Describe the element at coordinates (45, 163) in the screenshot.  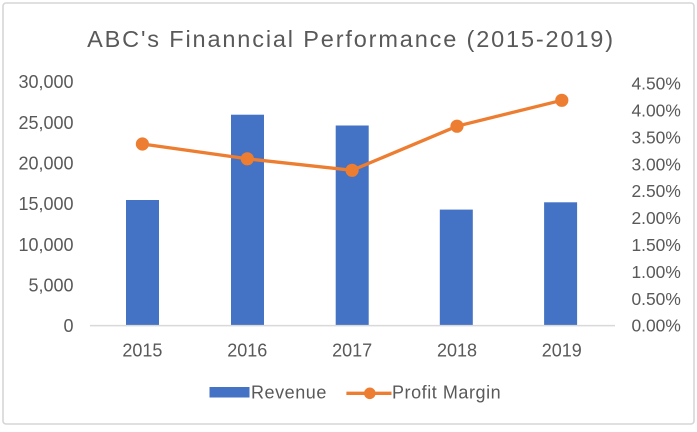
I see `svg-text: 20,000` at that location.